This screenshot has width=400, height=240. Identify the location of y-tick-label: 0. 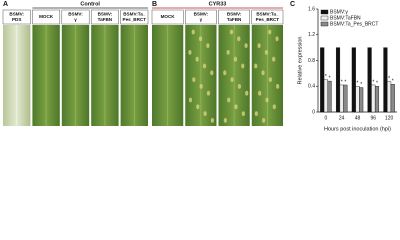
(313, 112).